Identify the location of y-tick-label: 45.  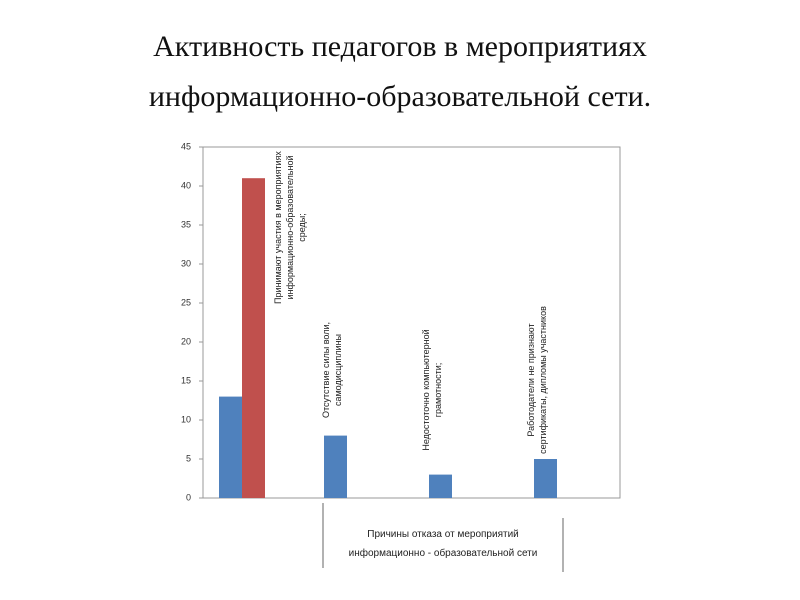
(186, 146).